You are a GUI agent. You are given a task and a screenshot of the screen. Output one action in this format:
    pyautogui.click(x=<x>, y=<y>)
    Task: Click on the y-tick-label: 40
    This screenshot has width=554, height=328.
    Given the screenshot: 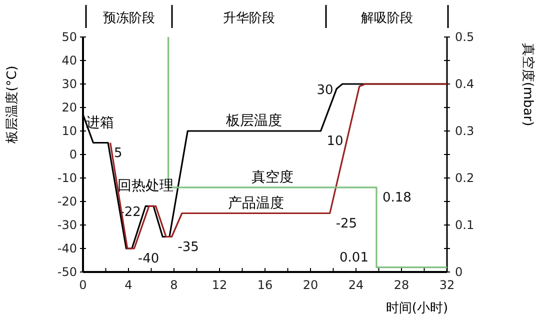 What is the action you would take?
    pyautogui.click(x=69, y=61)
    